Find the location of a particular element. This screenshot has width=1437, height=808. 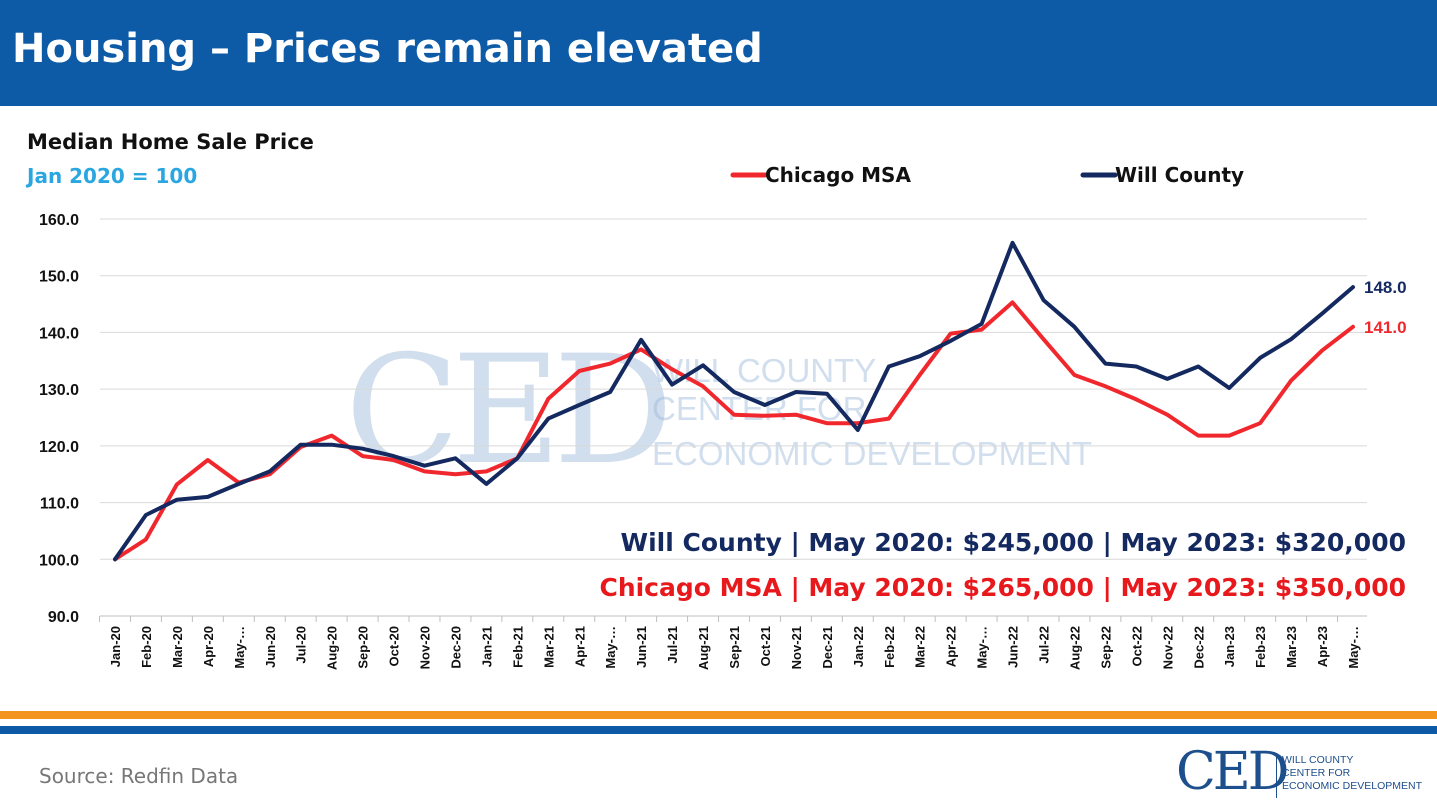

footer-band-orange is located at coordinates (718, 715).